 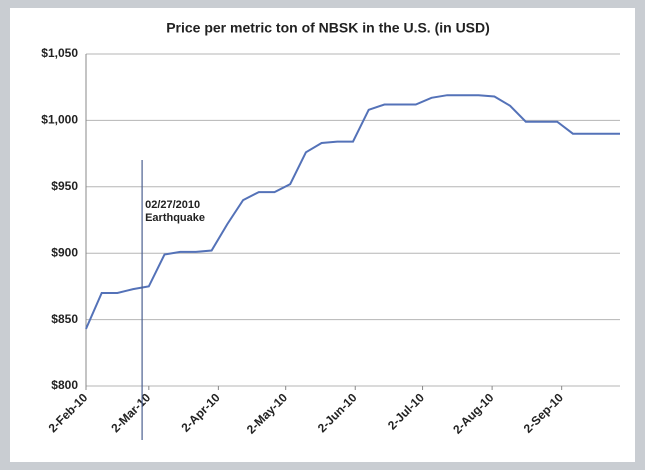 I want to click on y-tick-label: $1,000, so click(x=59, y=120).